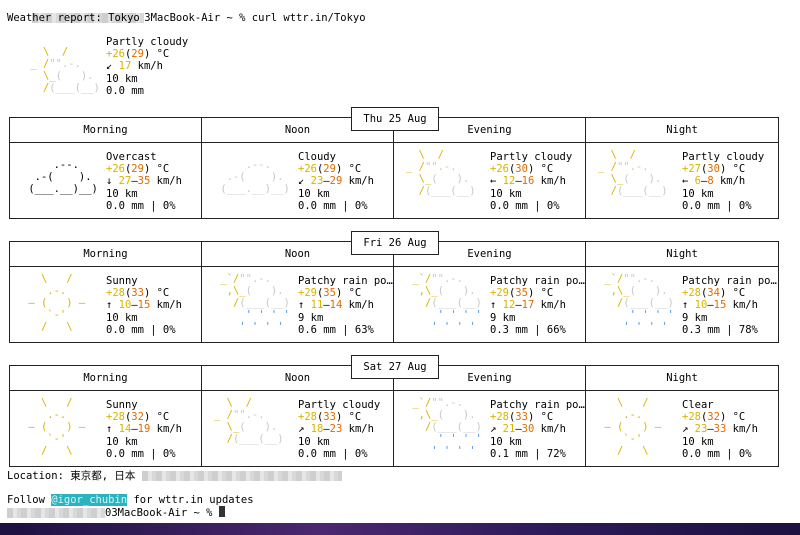 Image resolution: width=800 pixels, height=535 pixels. Describe the element at coordinates (109, 181) in the screenshot. I see `wind-direction-icon: ↓` at that location.